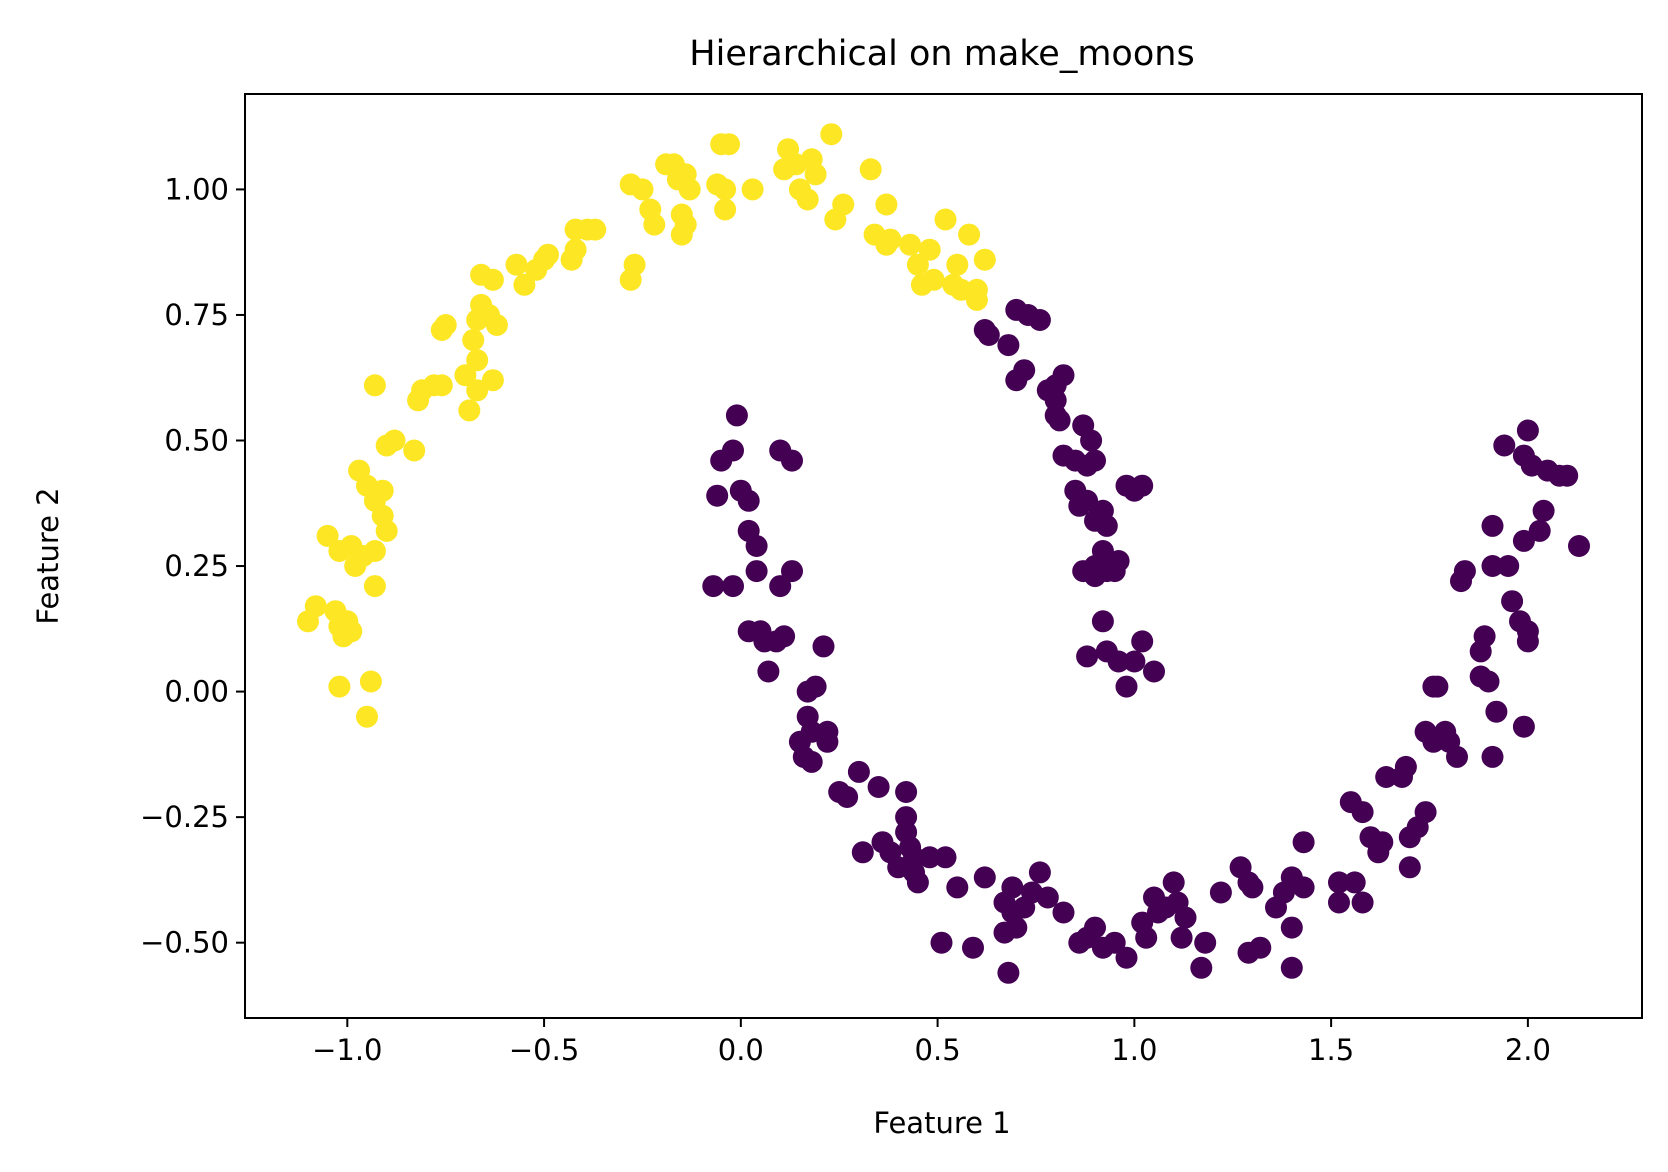  Describe the element at coordinates (347, 1050) in the screenshot. I see `x-tick-label: −1.0` at that location.